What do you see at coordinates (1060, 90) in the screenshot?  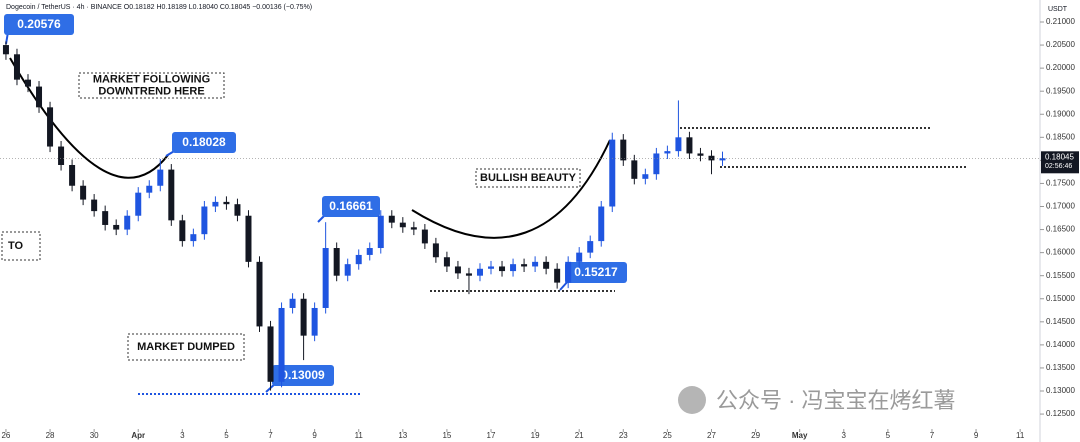 I see `y-tick-label: 0.19500` at bounding box center [1060, 90].